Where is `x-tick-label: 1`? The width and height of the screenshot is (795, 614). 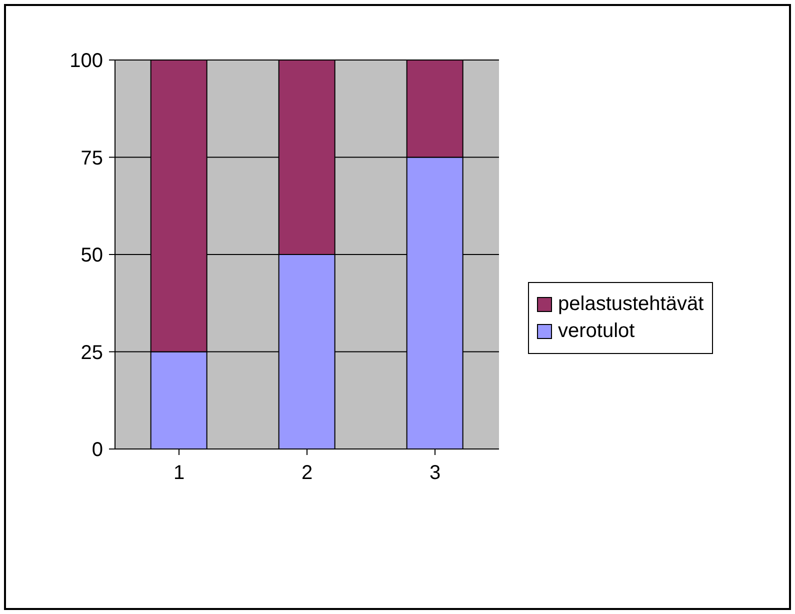
x-tick-label: 1 is located at coordinates (179, 473).